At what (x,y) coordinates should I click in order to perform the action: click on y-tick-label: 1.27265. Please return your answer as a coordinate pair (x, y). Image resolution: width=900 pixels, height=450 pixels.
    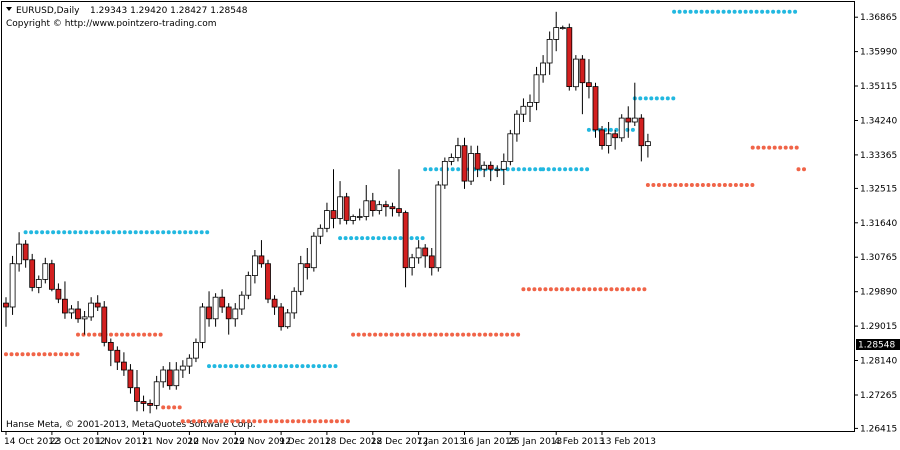
    Looking at the image, I should click on (878, 396).